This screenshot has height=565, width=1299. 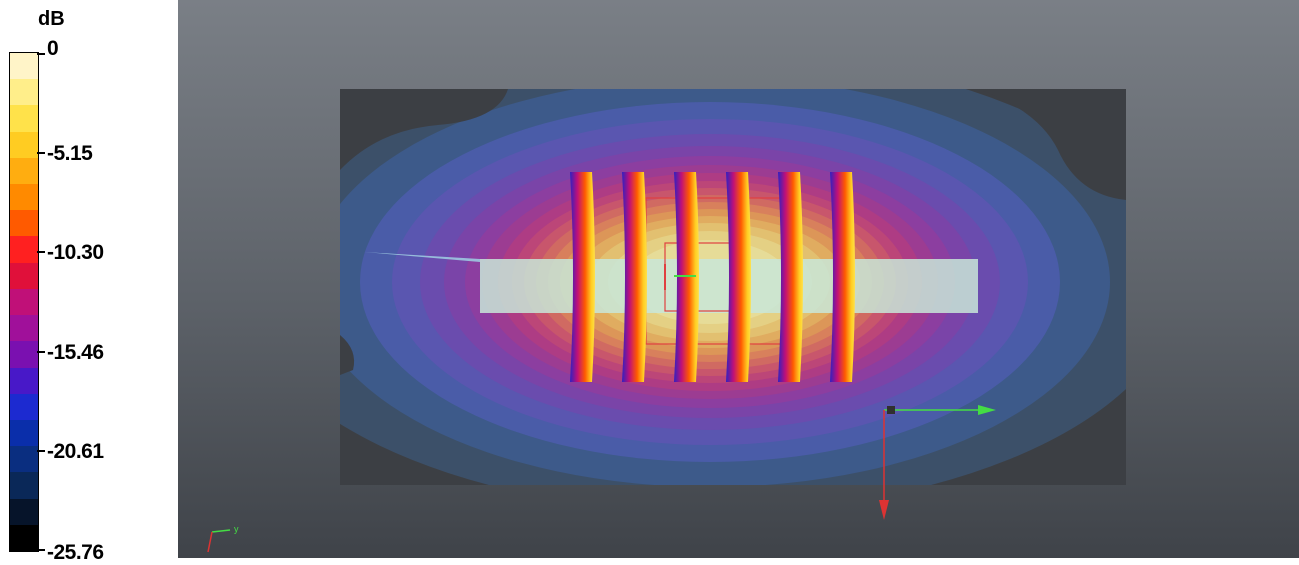 What do you see at coordinates (987, 410) in the screenshot?
I see `axis-x-arrow` at bounding box center [987, 410].